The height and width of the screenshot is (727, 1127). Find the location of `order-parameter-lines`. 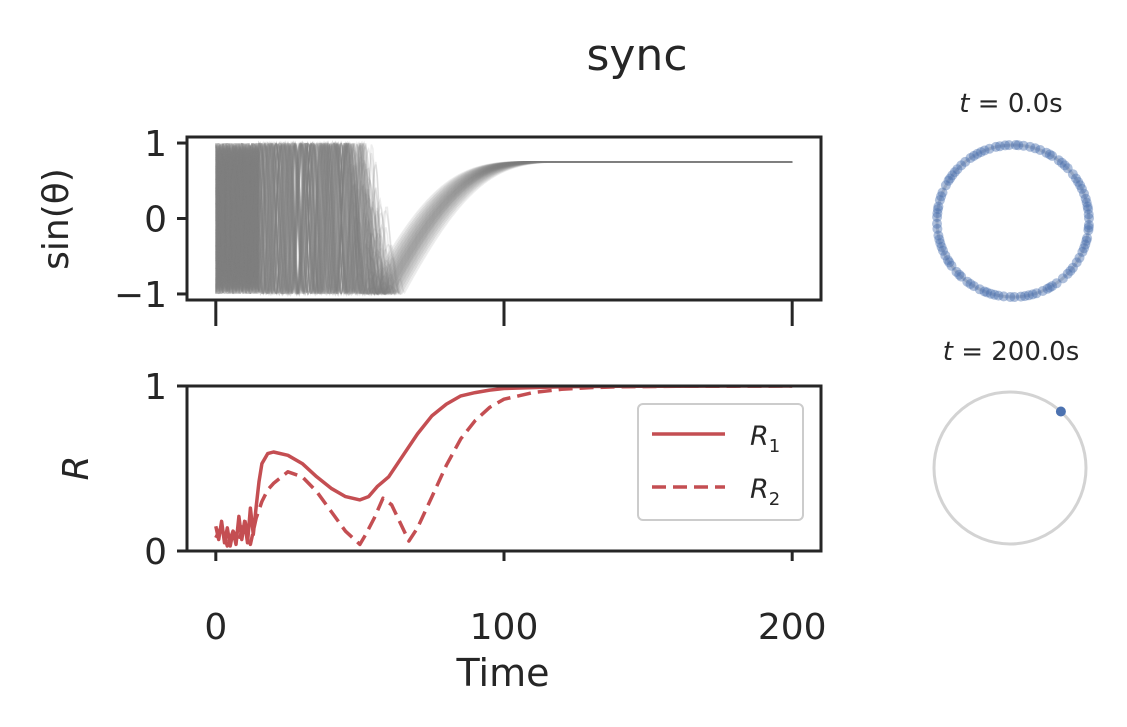

order-parameter-lines is located at coordinates (503, 467).